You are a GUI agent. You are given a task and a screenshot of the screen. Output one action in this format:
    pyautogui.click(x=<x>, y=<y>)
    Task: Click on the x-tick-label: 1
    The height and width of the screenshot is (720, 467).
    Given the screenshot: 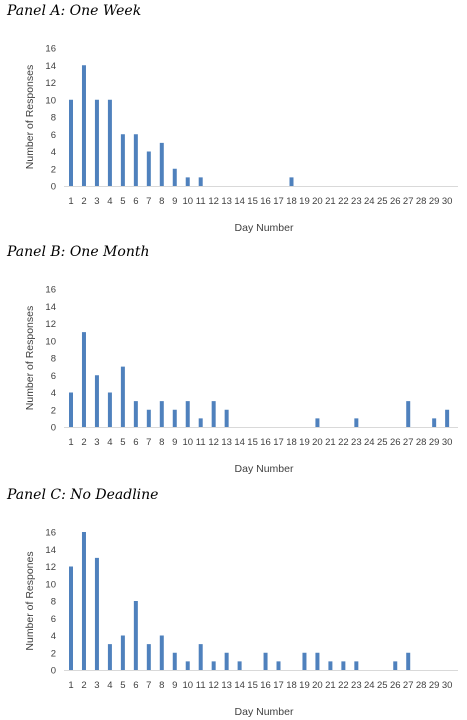 What is the action you would take?
    pyautogui.click(x=70, y=685)
    